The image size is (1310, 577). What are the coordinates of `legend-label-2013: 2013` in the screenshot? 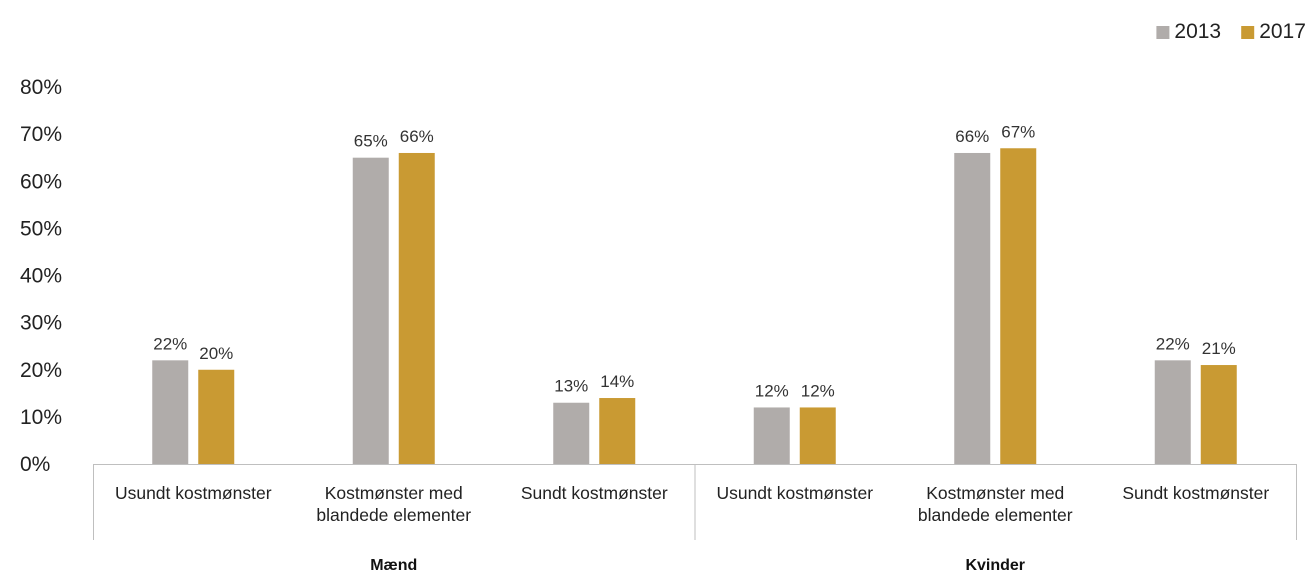 It's located at (1197, 31).